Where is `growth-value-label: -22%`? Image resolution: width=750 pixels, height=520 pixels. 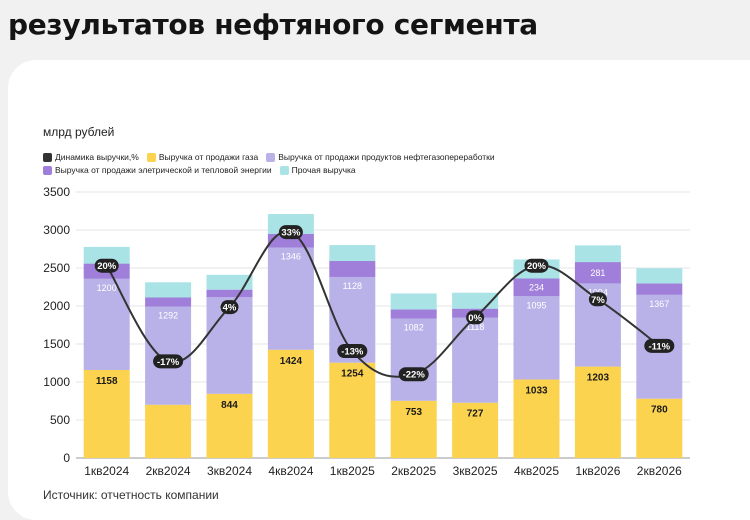 growth-value-label: -22% is located at coordinates (414, 375).